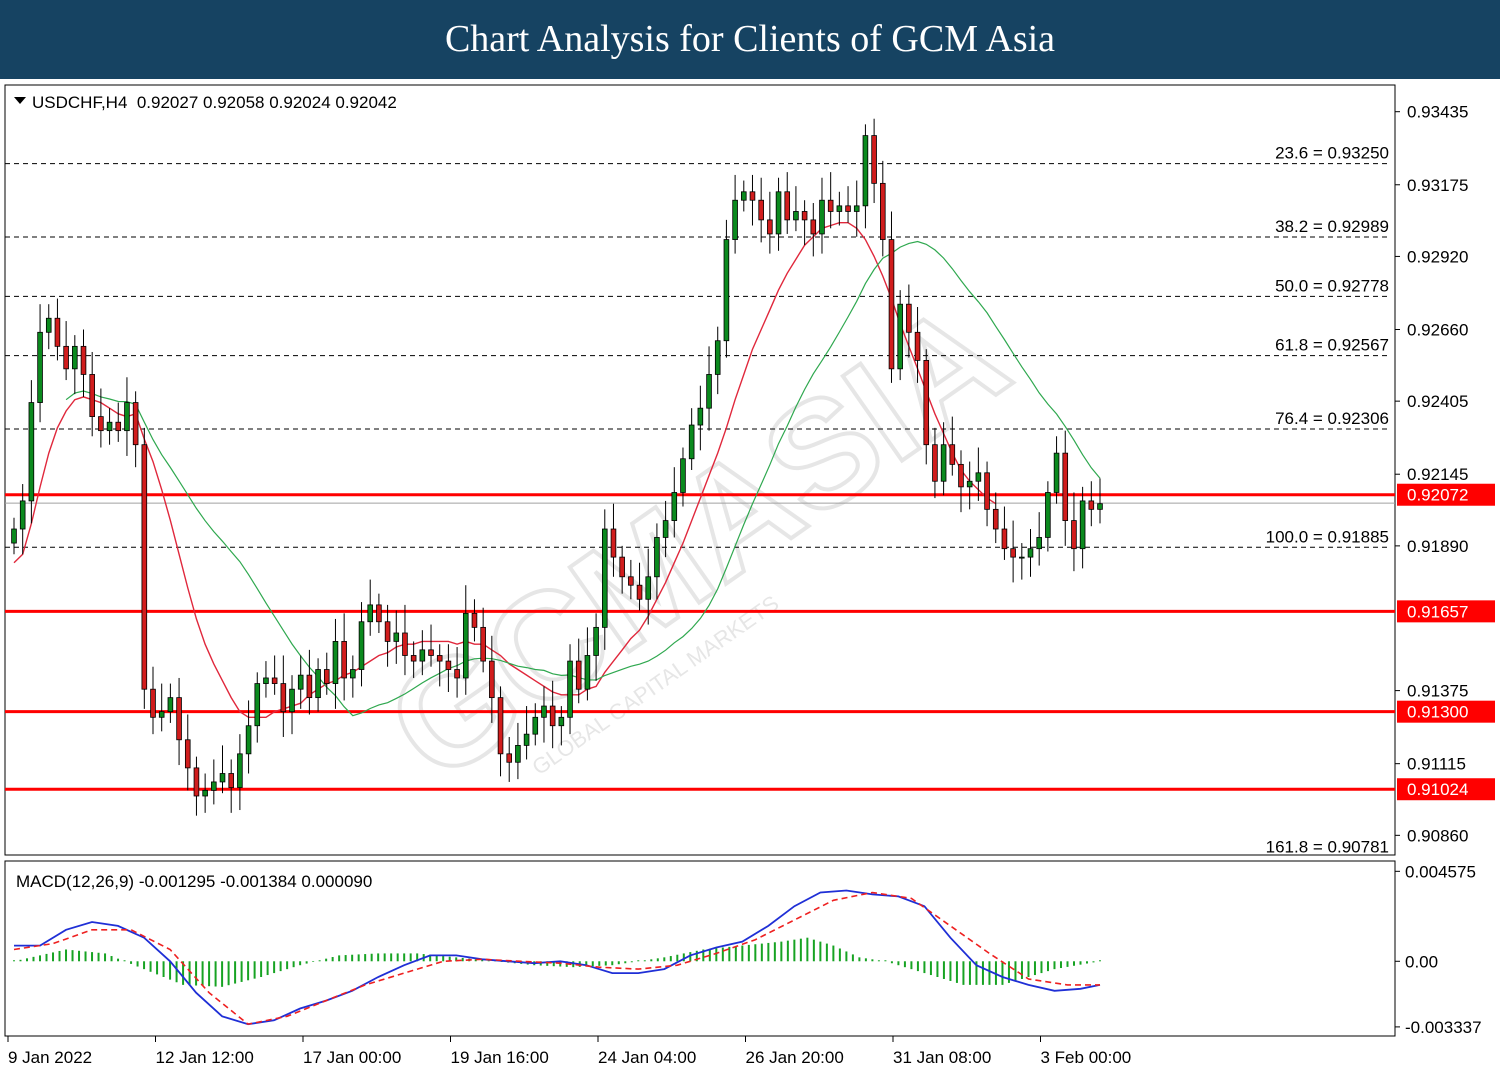 This screenshot has width=1500, height=1071. Describe the element at coordinates (20, 100) in the screenshot. I see `dropdown-triangle-icon` at that location.